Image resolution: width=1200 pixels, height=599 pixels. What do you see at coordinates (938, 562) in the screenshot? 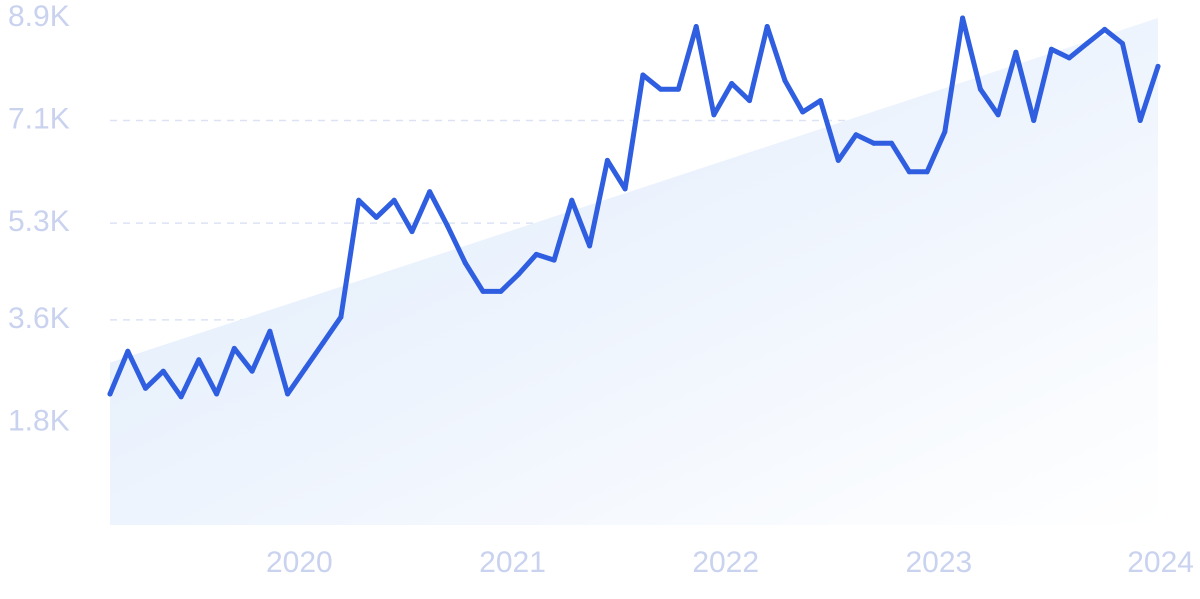
I see `x-tick-label: 2023` at bounding box center [938, 562].